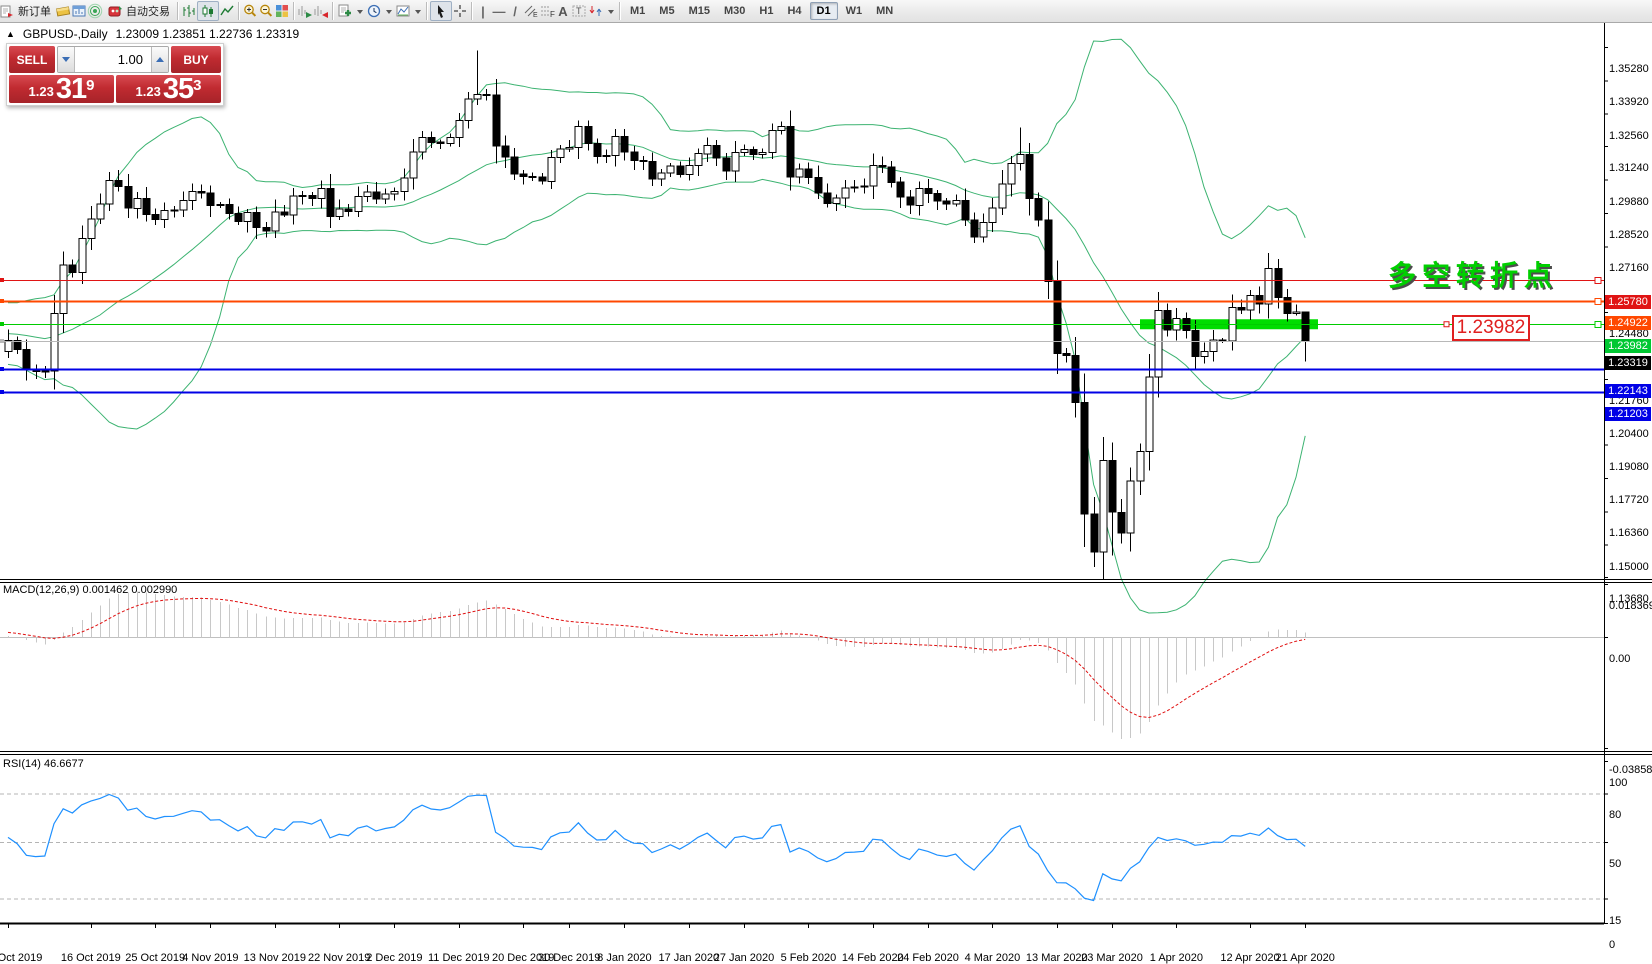  What do you see at coordinates (41, 91) in the screenshot?
I see `bid-price-prefix: 1.23` at bounding box center [41, 91].